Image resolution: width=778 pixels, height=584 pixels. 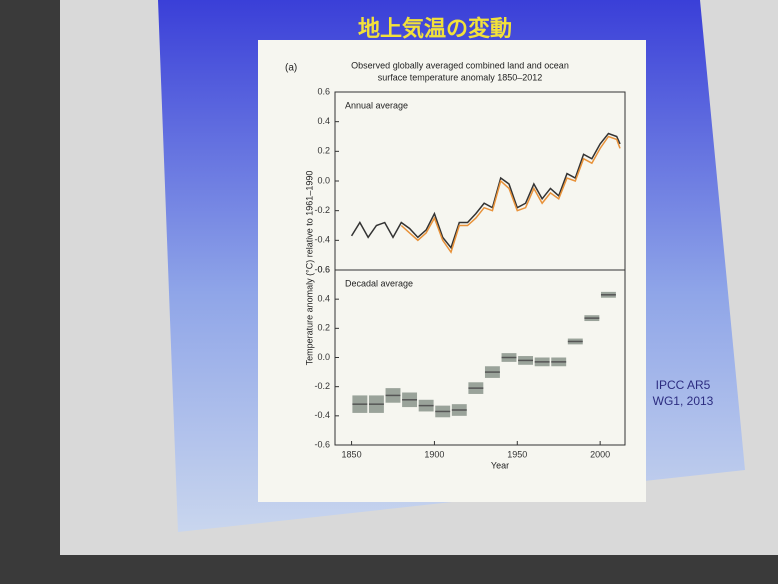 I want to click on panel-annotation: Annual average, so click(x=376, y=105).